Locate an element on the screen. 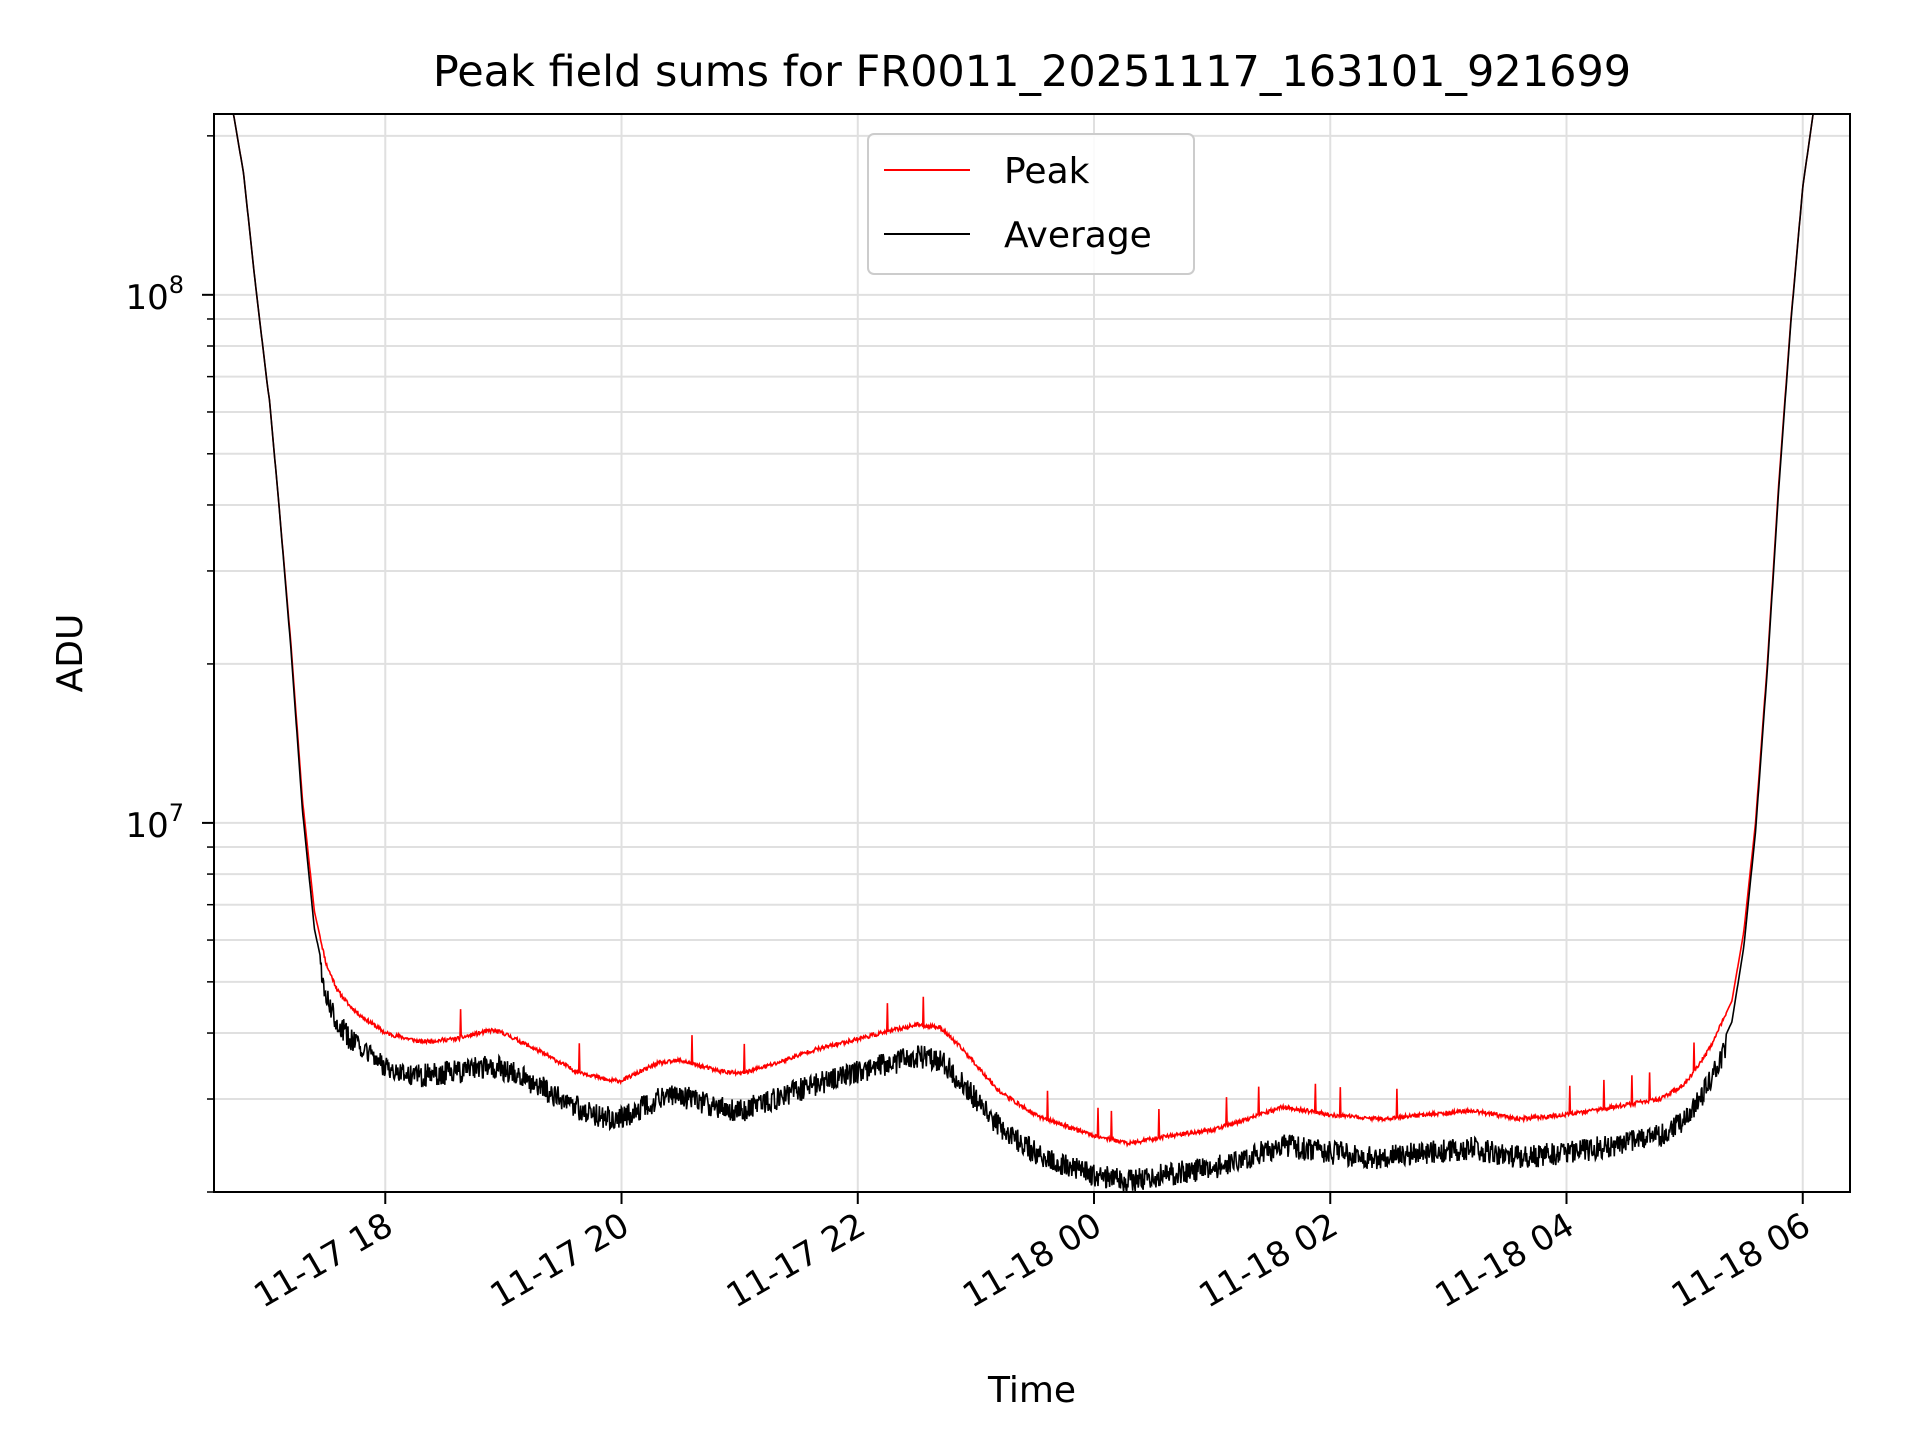 The height and width of the screenshot is (1440, 1920). y-axis-label: ADU is located at coordinates (70, 653).